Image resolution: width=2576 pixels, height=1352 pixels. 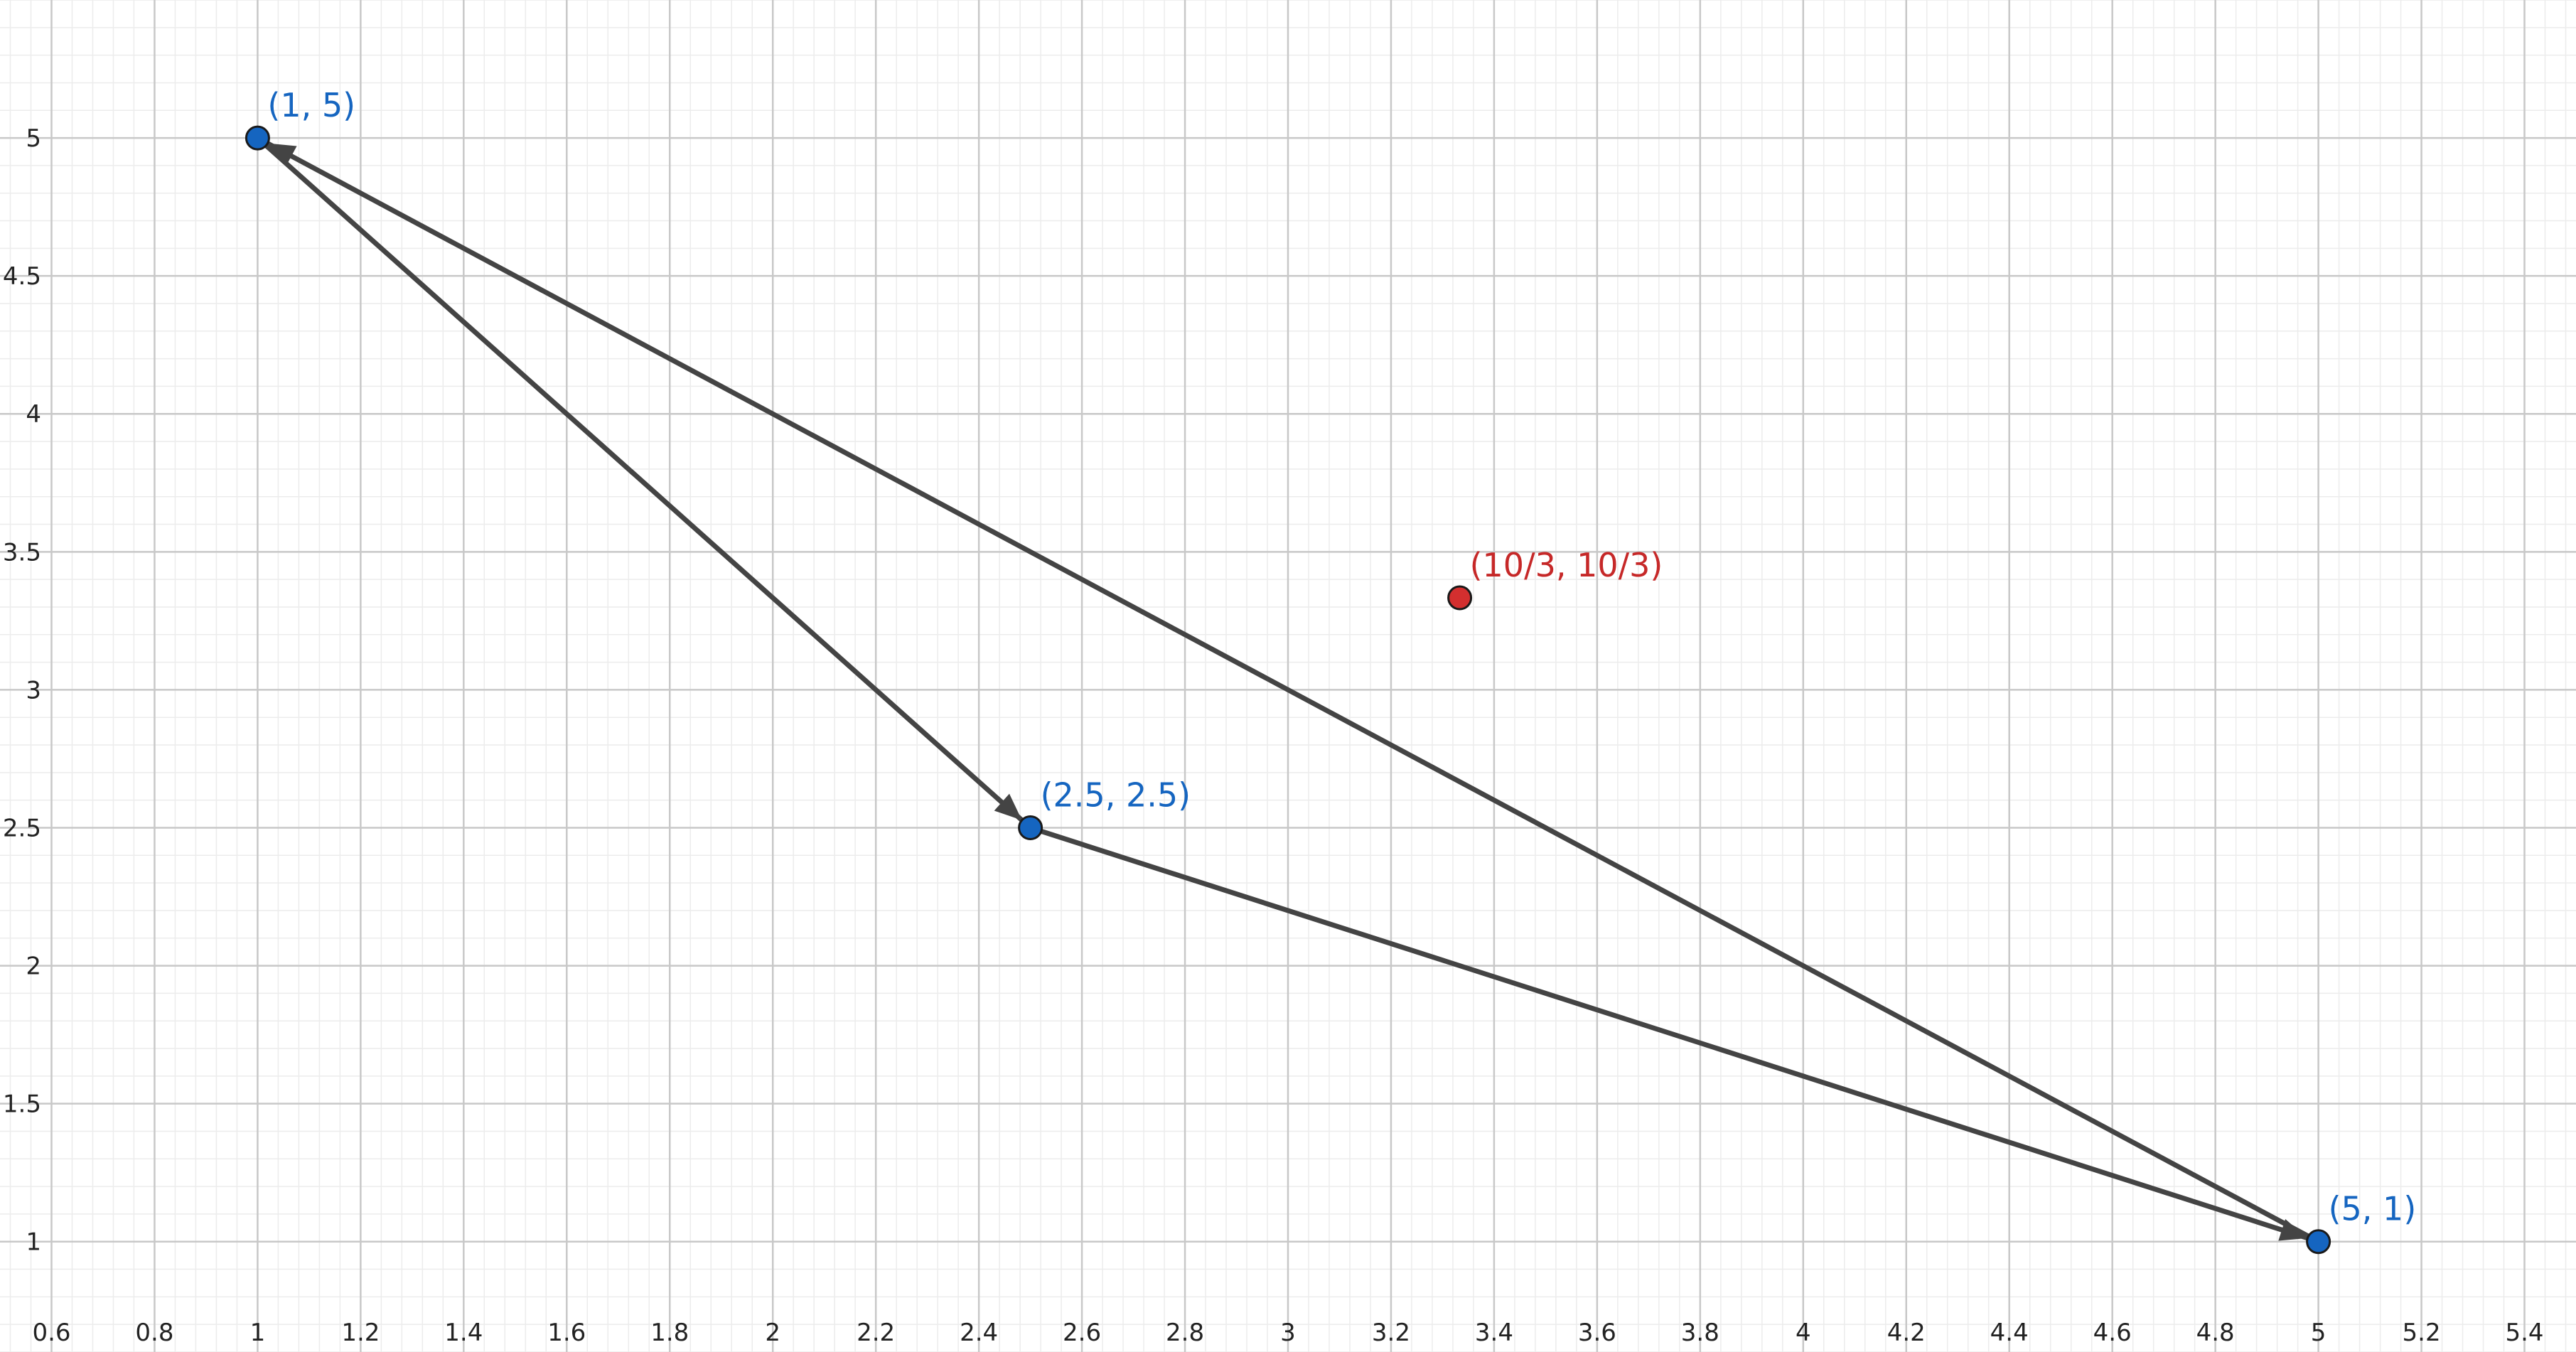 I want to click on y-tick-label: 2, so click(x=33, y=967).